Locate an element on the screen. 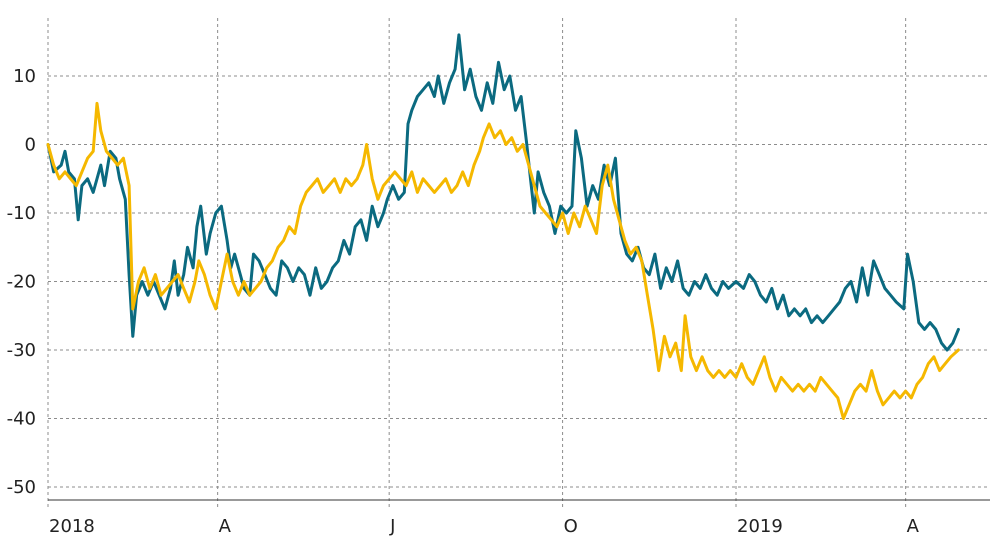 The height and width of the screenshot is (539, 1000). y-tick-label: -40 is located at coordinates (21, 419).